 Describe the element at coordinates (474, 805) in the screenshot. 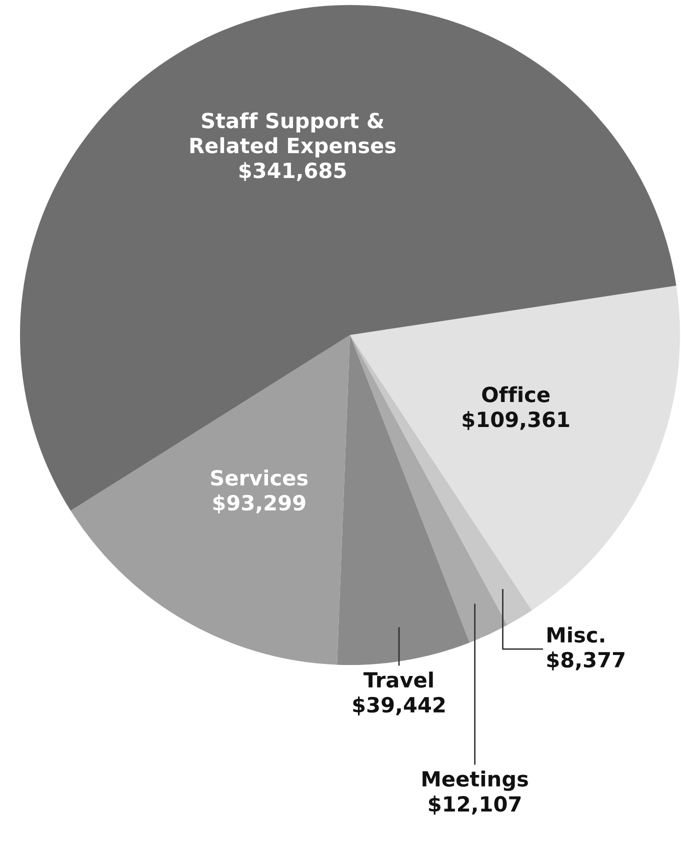

I see `data-label: $12,107` at that location.